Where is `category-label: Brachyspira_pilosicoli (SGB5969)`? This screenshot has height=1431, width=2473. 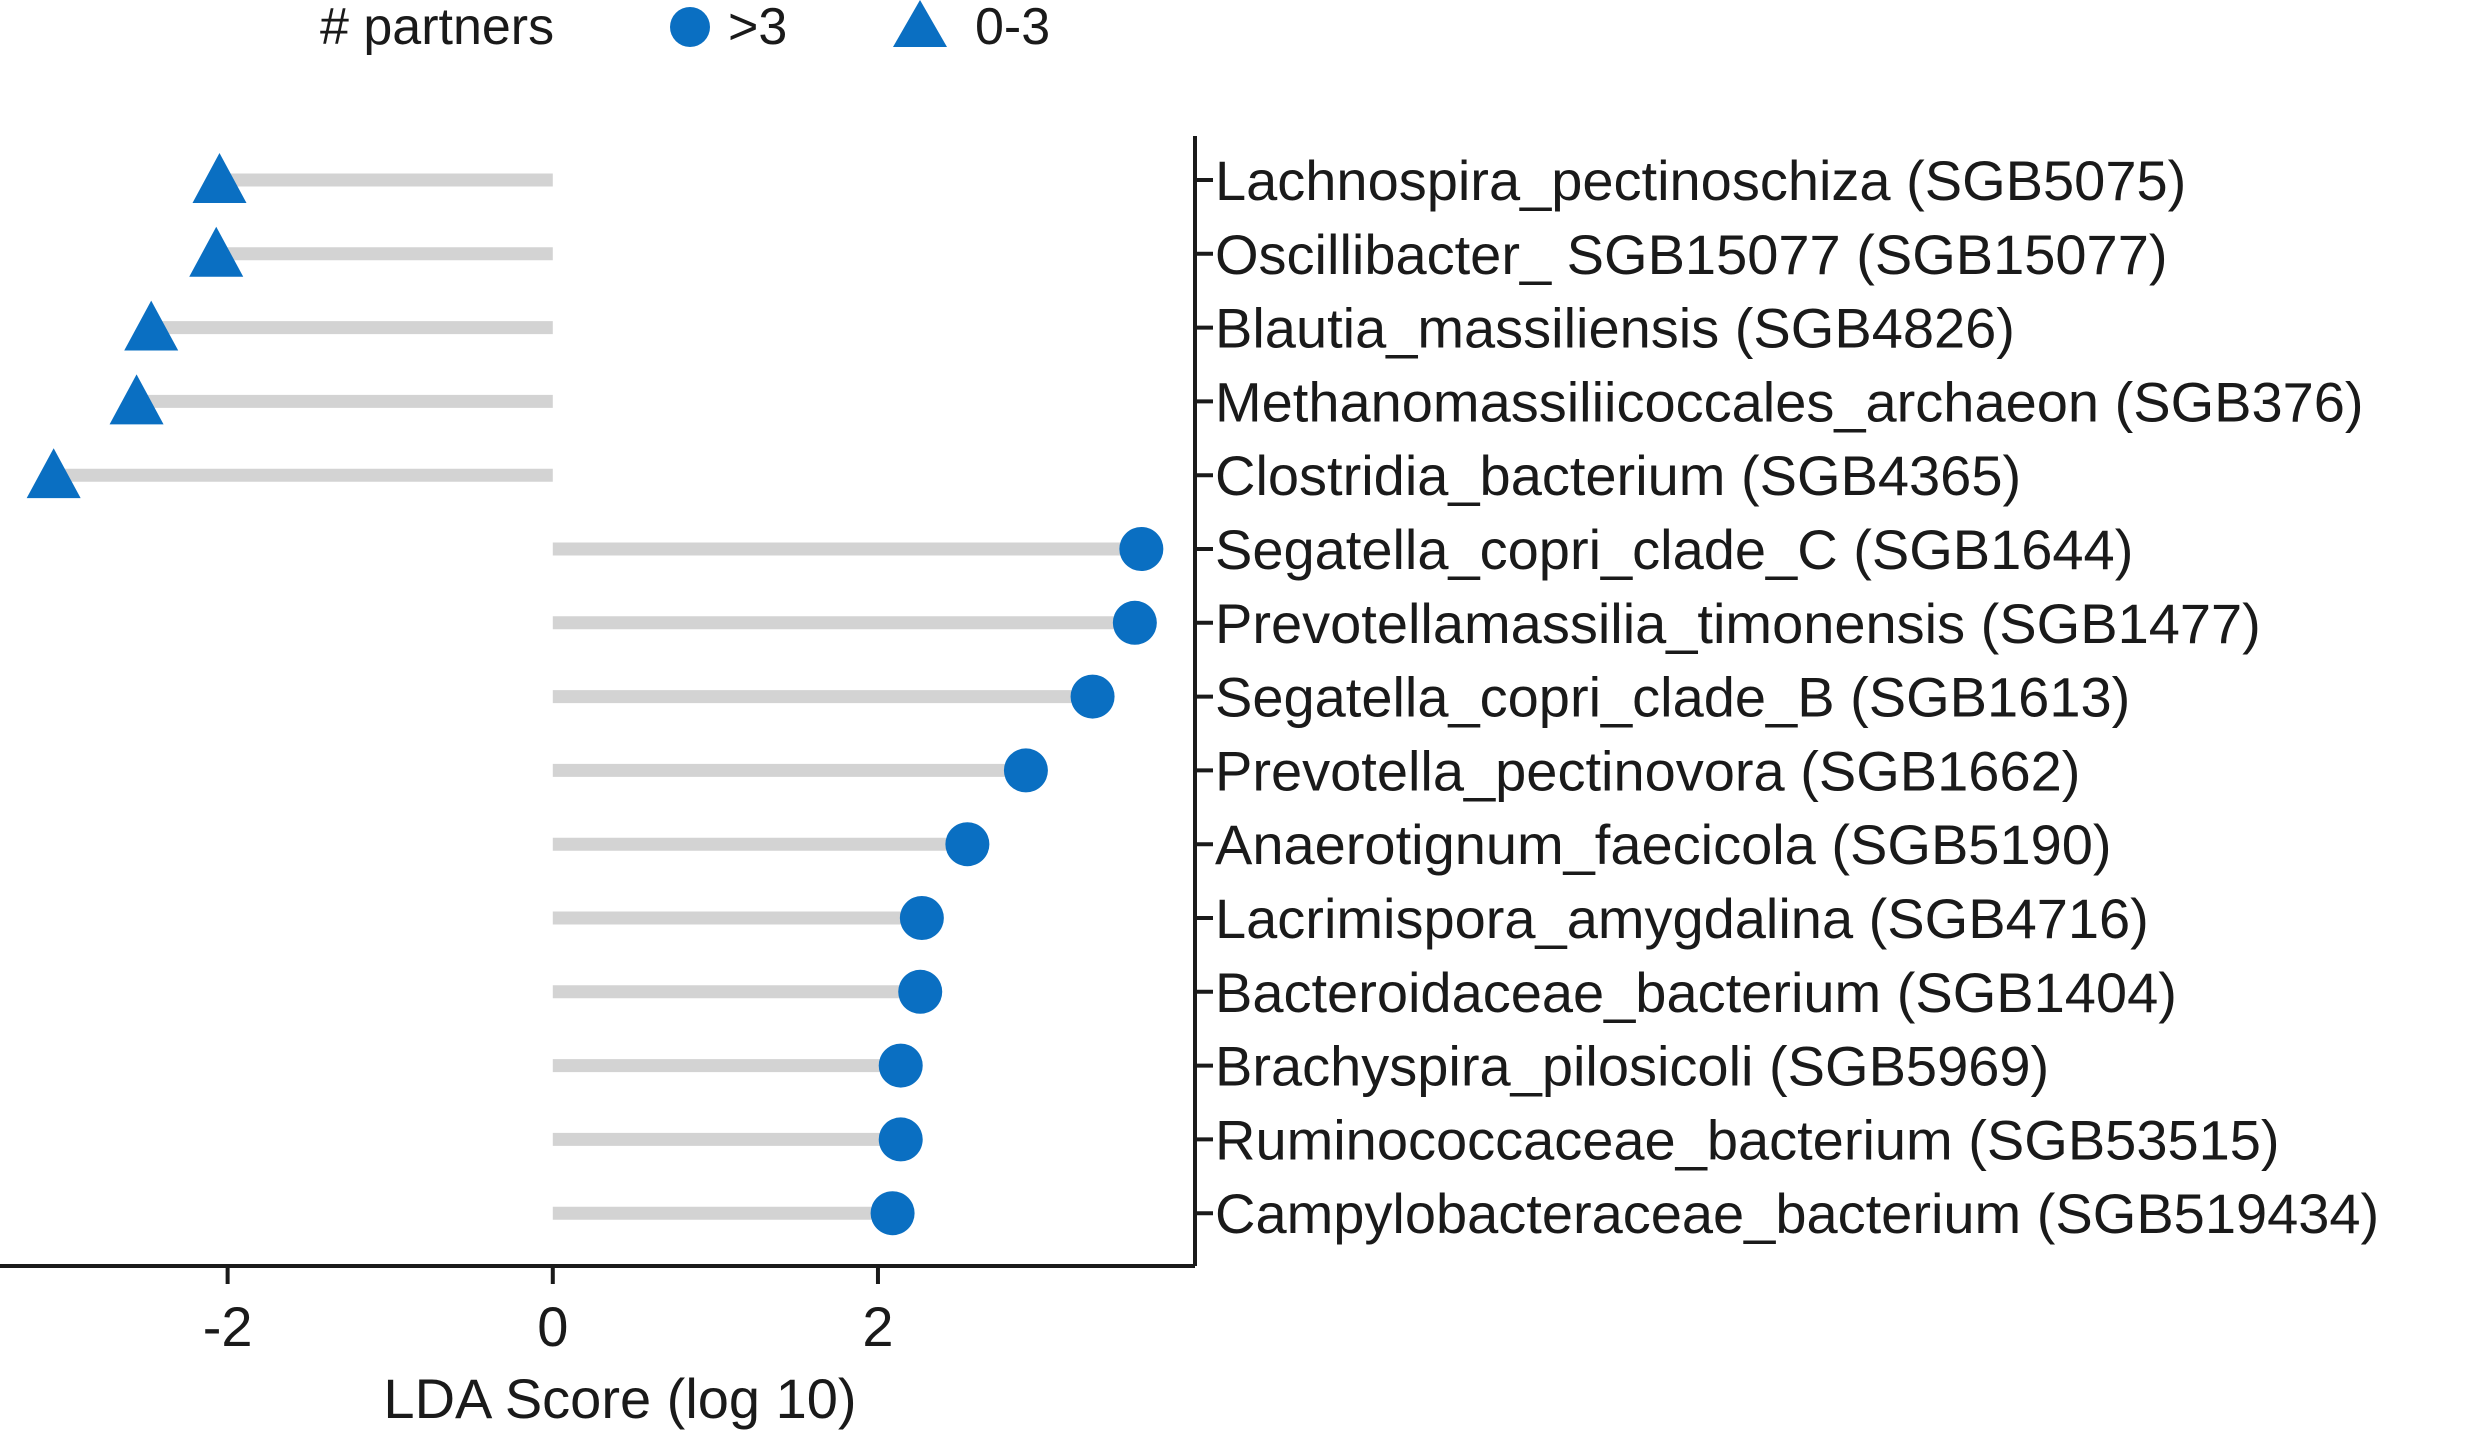 category-label: Brachyspira_pilosicoli (SGB5969) is located at coordinates (1632, 1066).